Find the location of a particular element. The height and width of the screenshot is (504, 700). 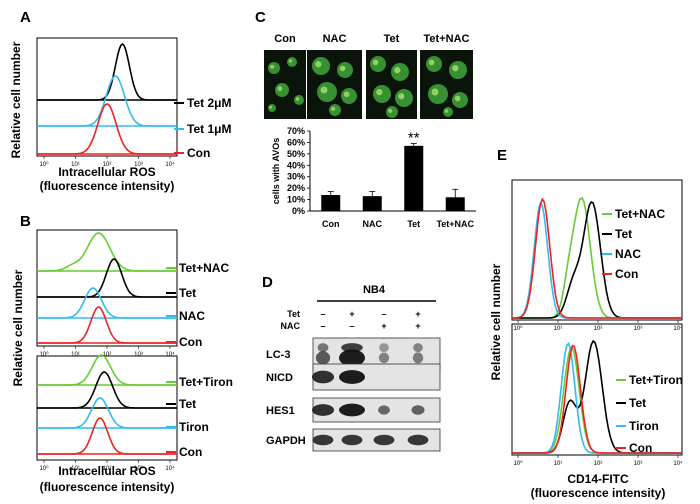

panel-e-x-ticks: 10⁰ 10¹ 10² 10³ 10⁴ 10⁰ 10¹ 10² 10³ 10⁴ is located at coordinates (598, 393).